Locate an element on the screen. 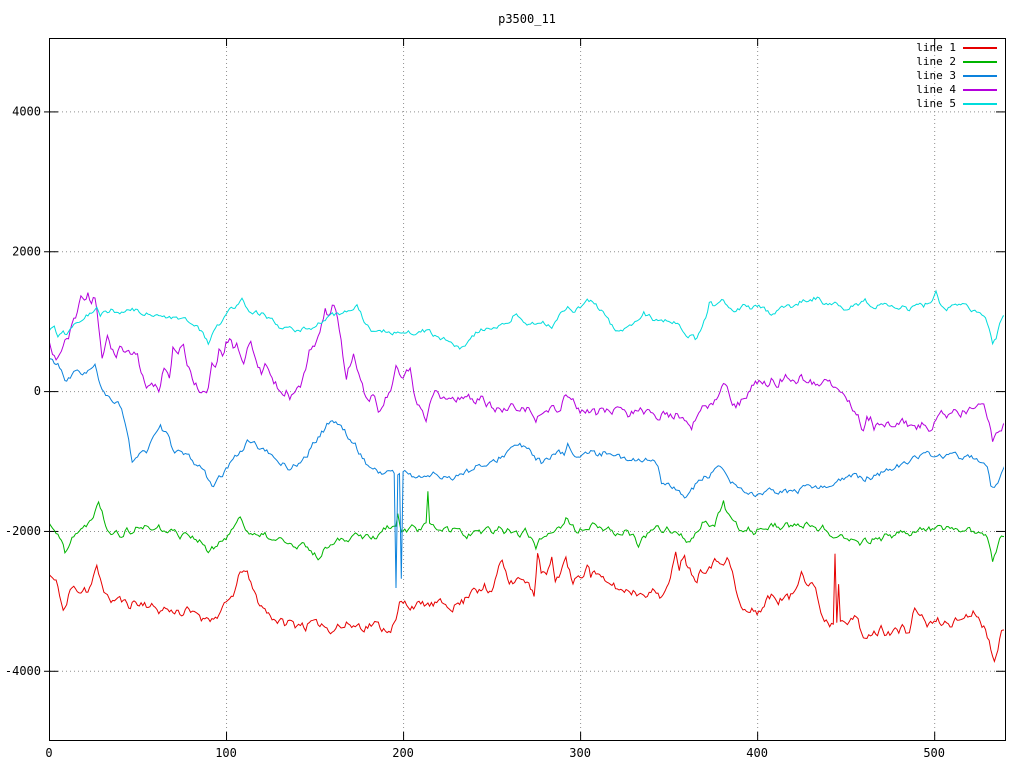  x-tick-label: 200 is located at coordinates (403, 753).